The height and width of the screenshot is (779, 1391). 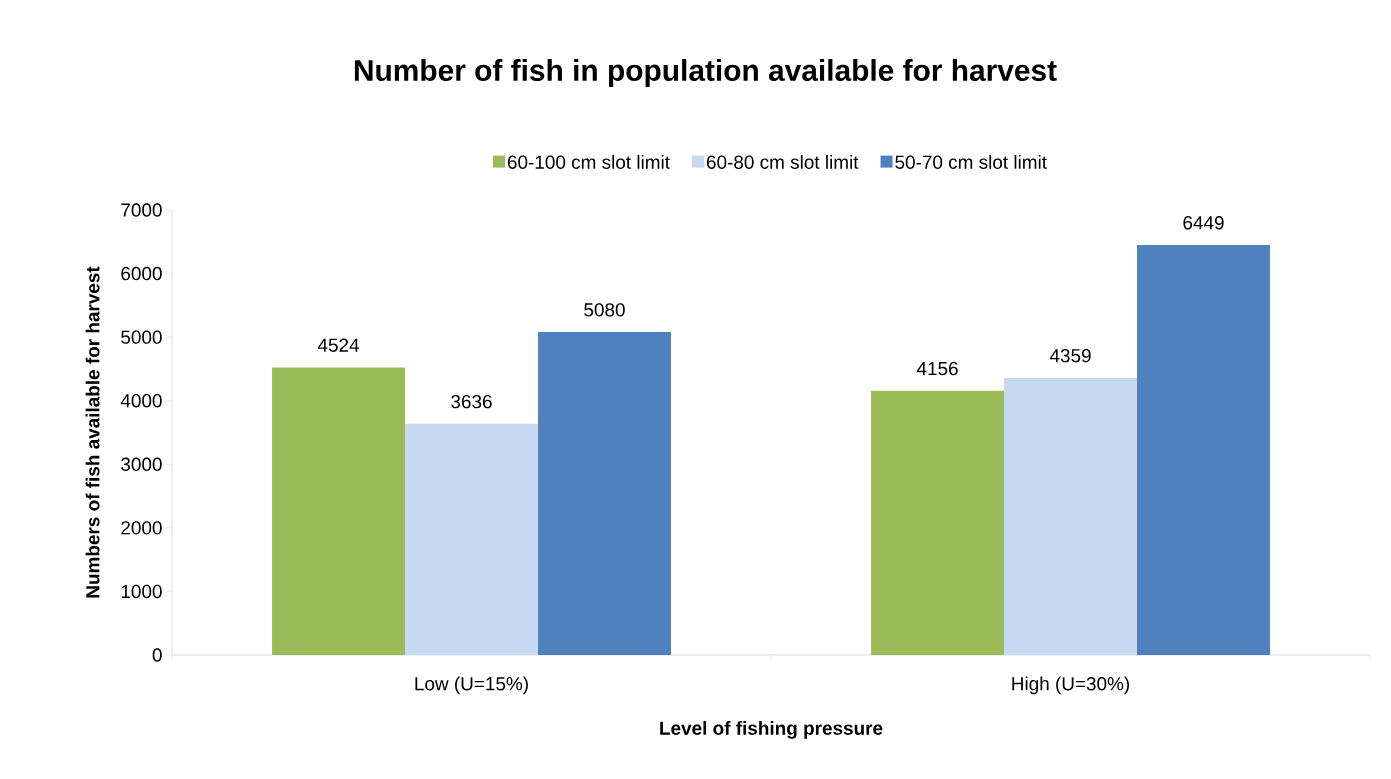 What do you see at coordinates (141, 337) in the screenshot?
I see `y-tick-label: 5000` at bounding box center [141, 337].